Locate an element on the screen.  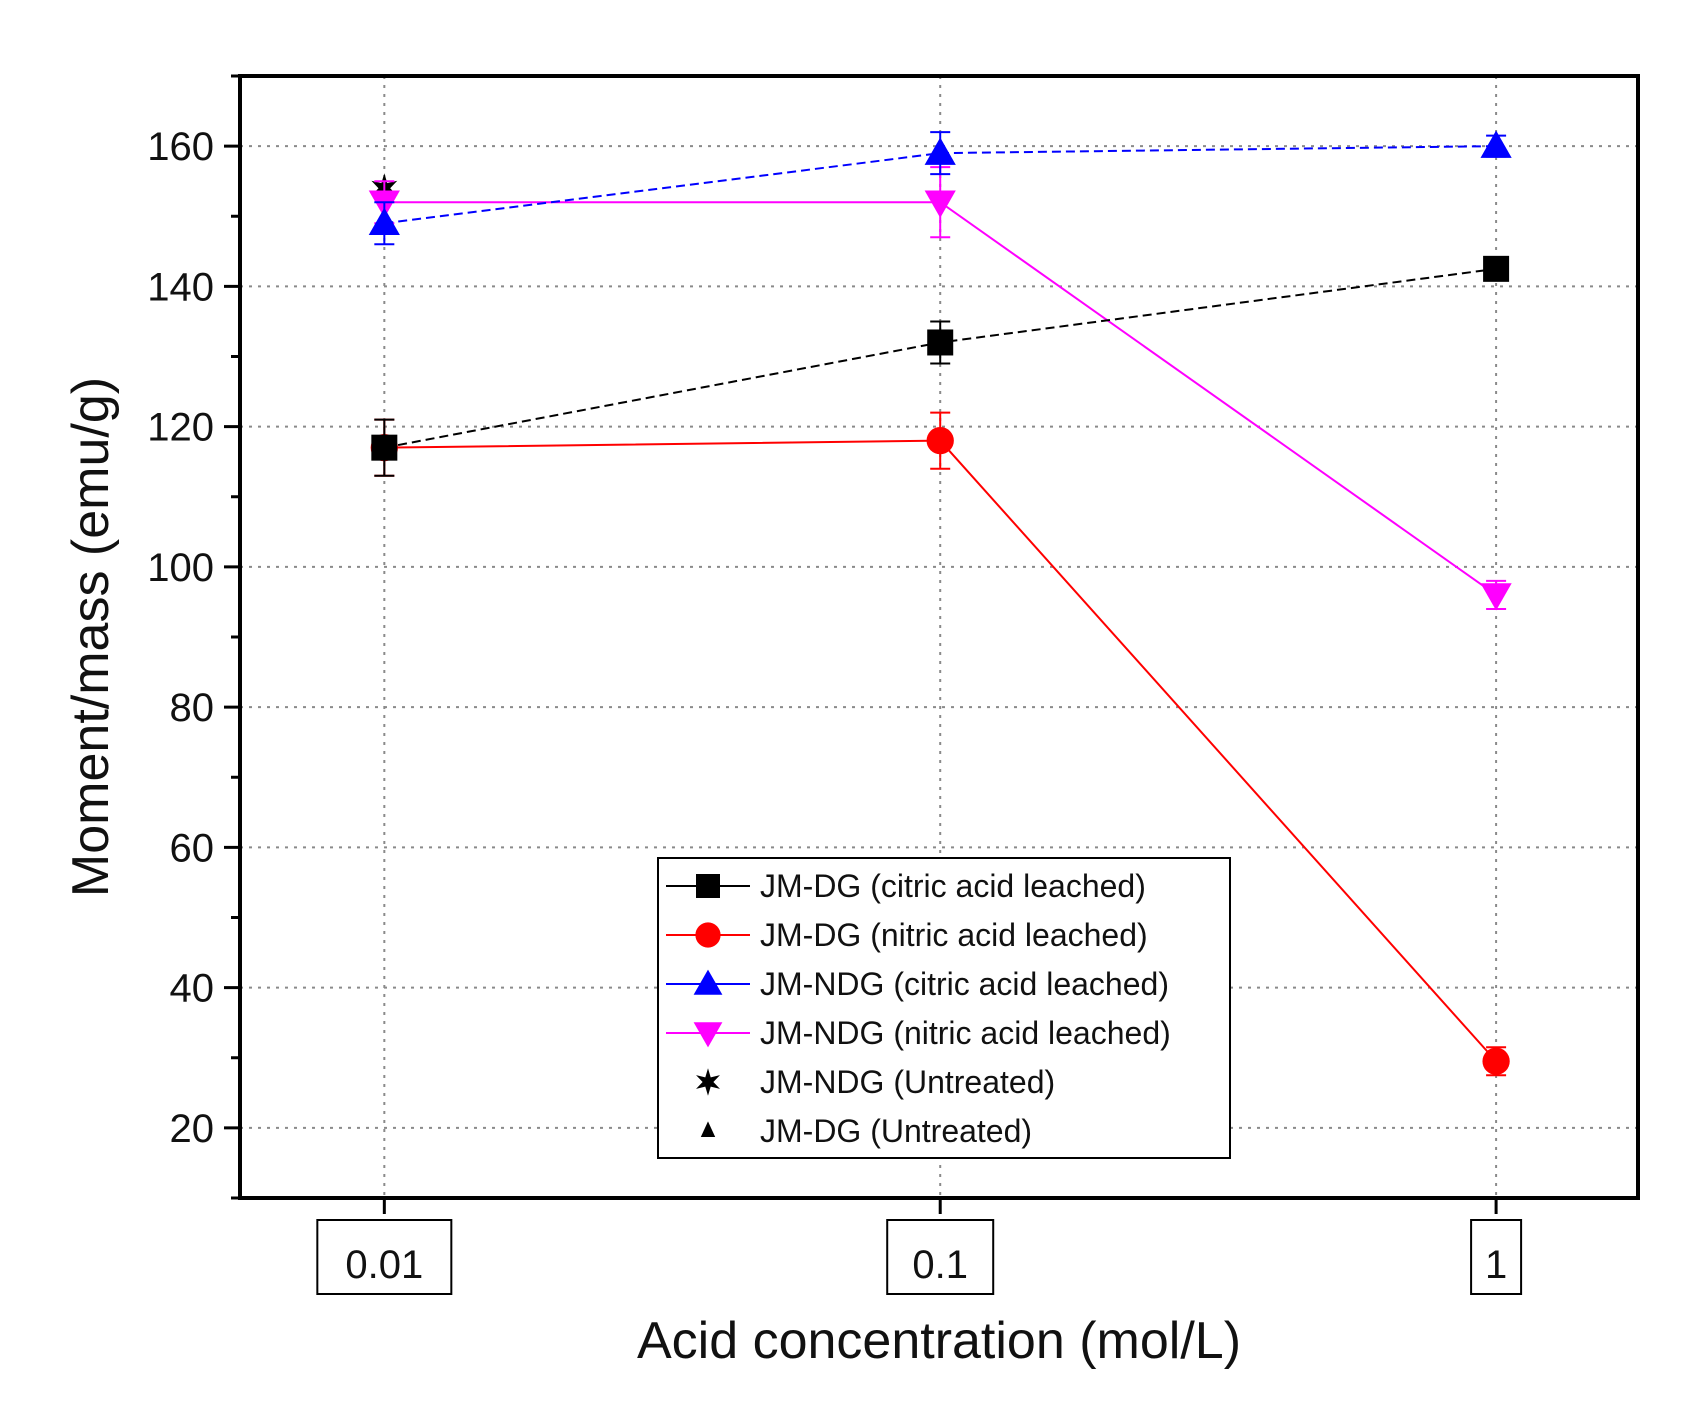
legend-item: JM-DG (Untreated) is located at coordinates (866, 1131).